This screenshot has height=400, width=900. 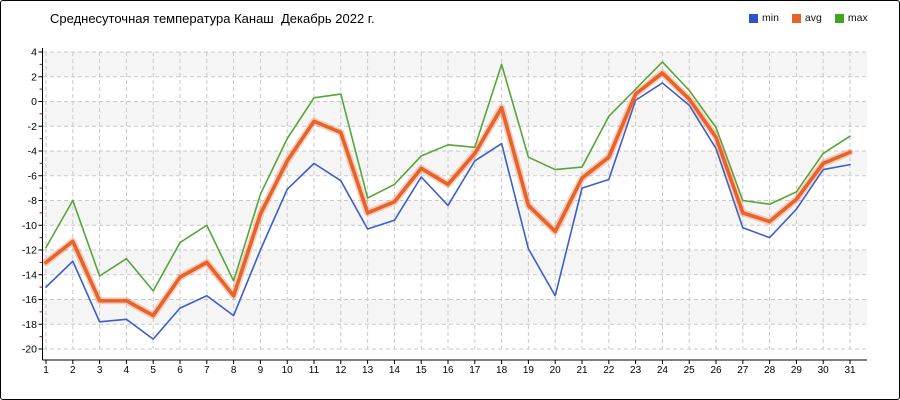 I want to click on x-tick-label: 14, so click(x=395, y=370).